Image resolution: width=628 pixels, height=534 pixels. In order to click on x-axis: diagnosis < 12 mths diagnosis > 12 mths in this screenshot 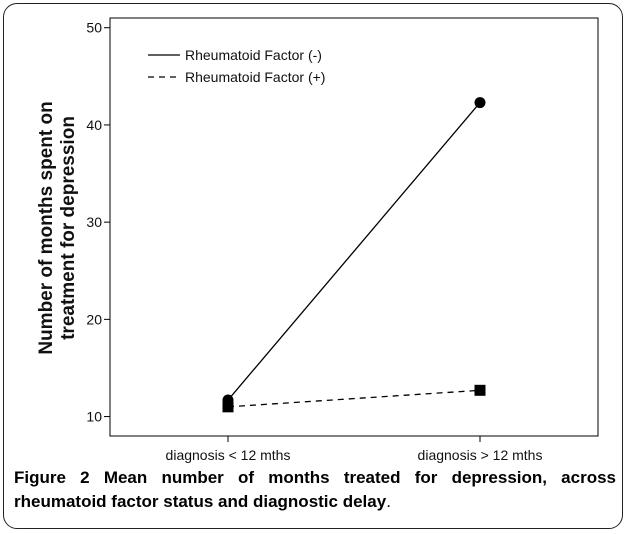, I will do `click(354, 449)`.